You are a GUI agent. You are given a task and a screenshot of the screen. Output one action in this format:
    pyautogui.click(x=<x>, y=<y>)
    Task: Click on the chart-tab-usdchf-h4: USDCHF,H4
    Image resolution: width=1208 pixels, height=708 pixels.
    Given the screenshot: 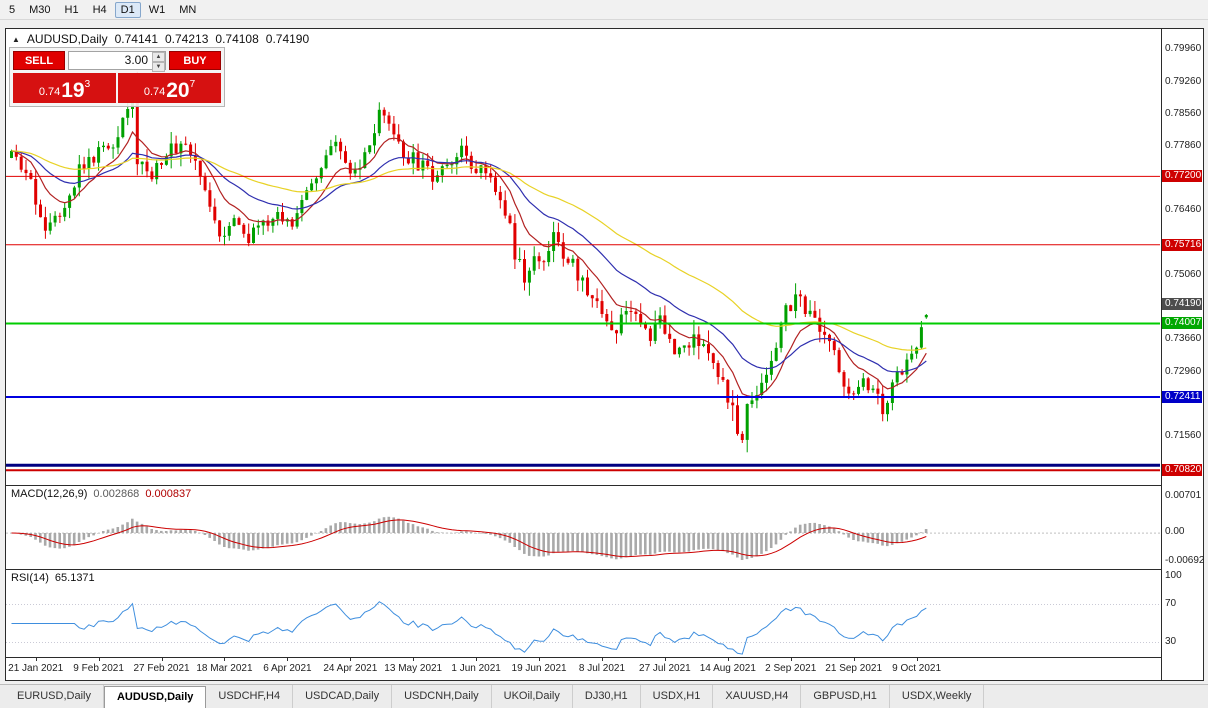 What is the action you would take?
    pyautogui.click(x=250, y=696)
    